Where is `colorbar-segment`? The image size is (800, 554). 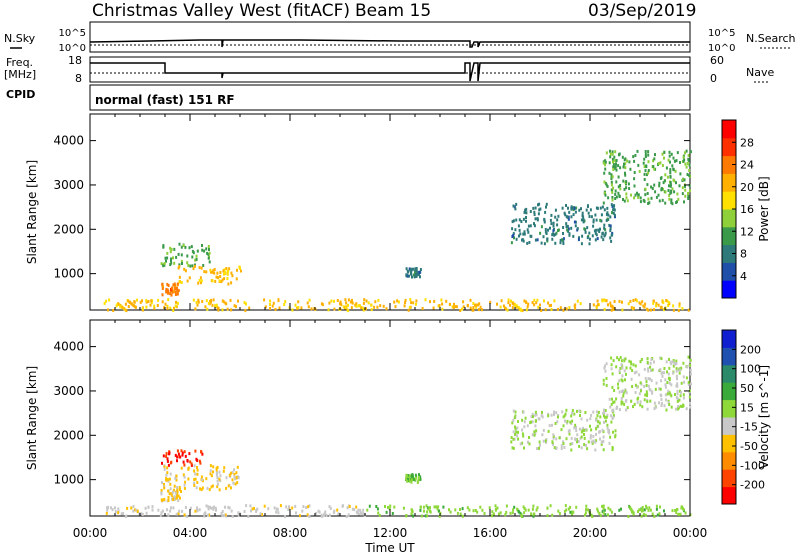
colorbar-segment is located at coordinates (729, 129).